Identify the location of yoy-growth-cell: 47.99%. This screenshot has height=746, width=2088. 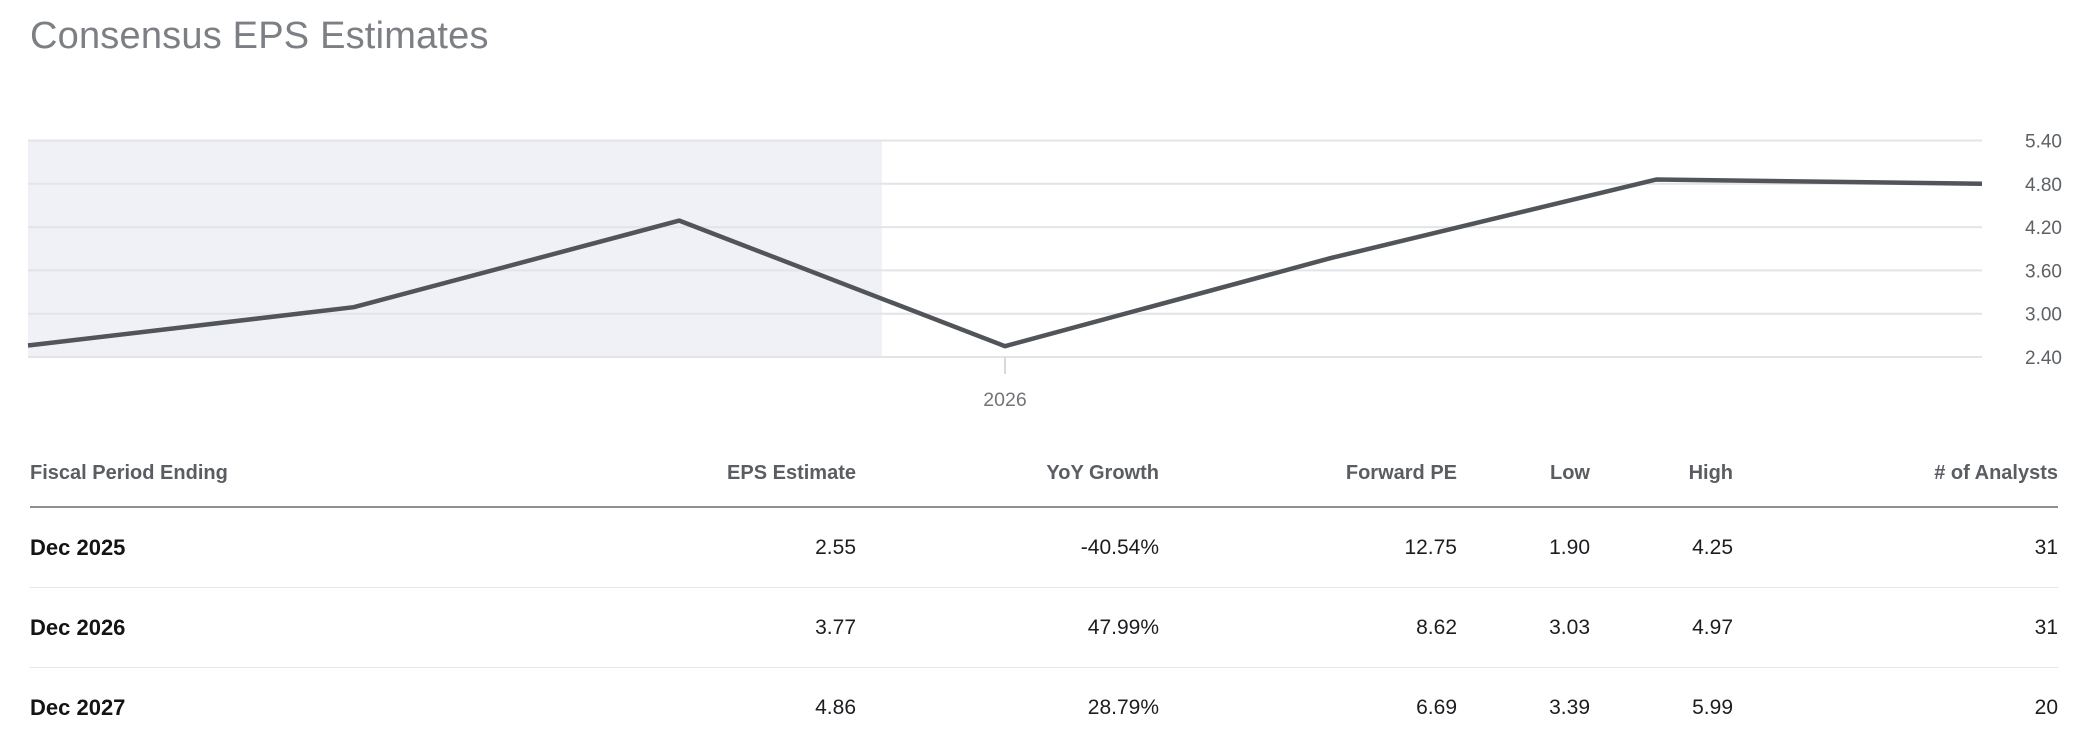
(1007, 627).